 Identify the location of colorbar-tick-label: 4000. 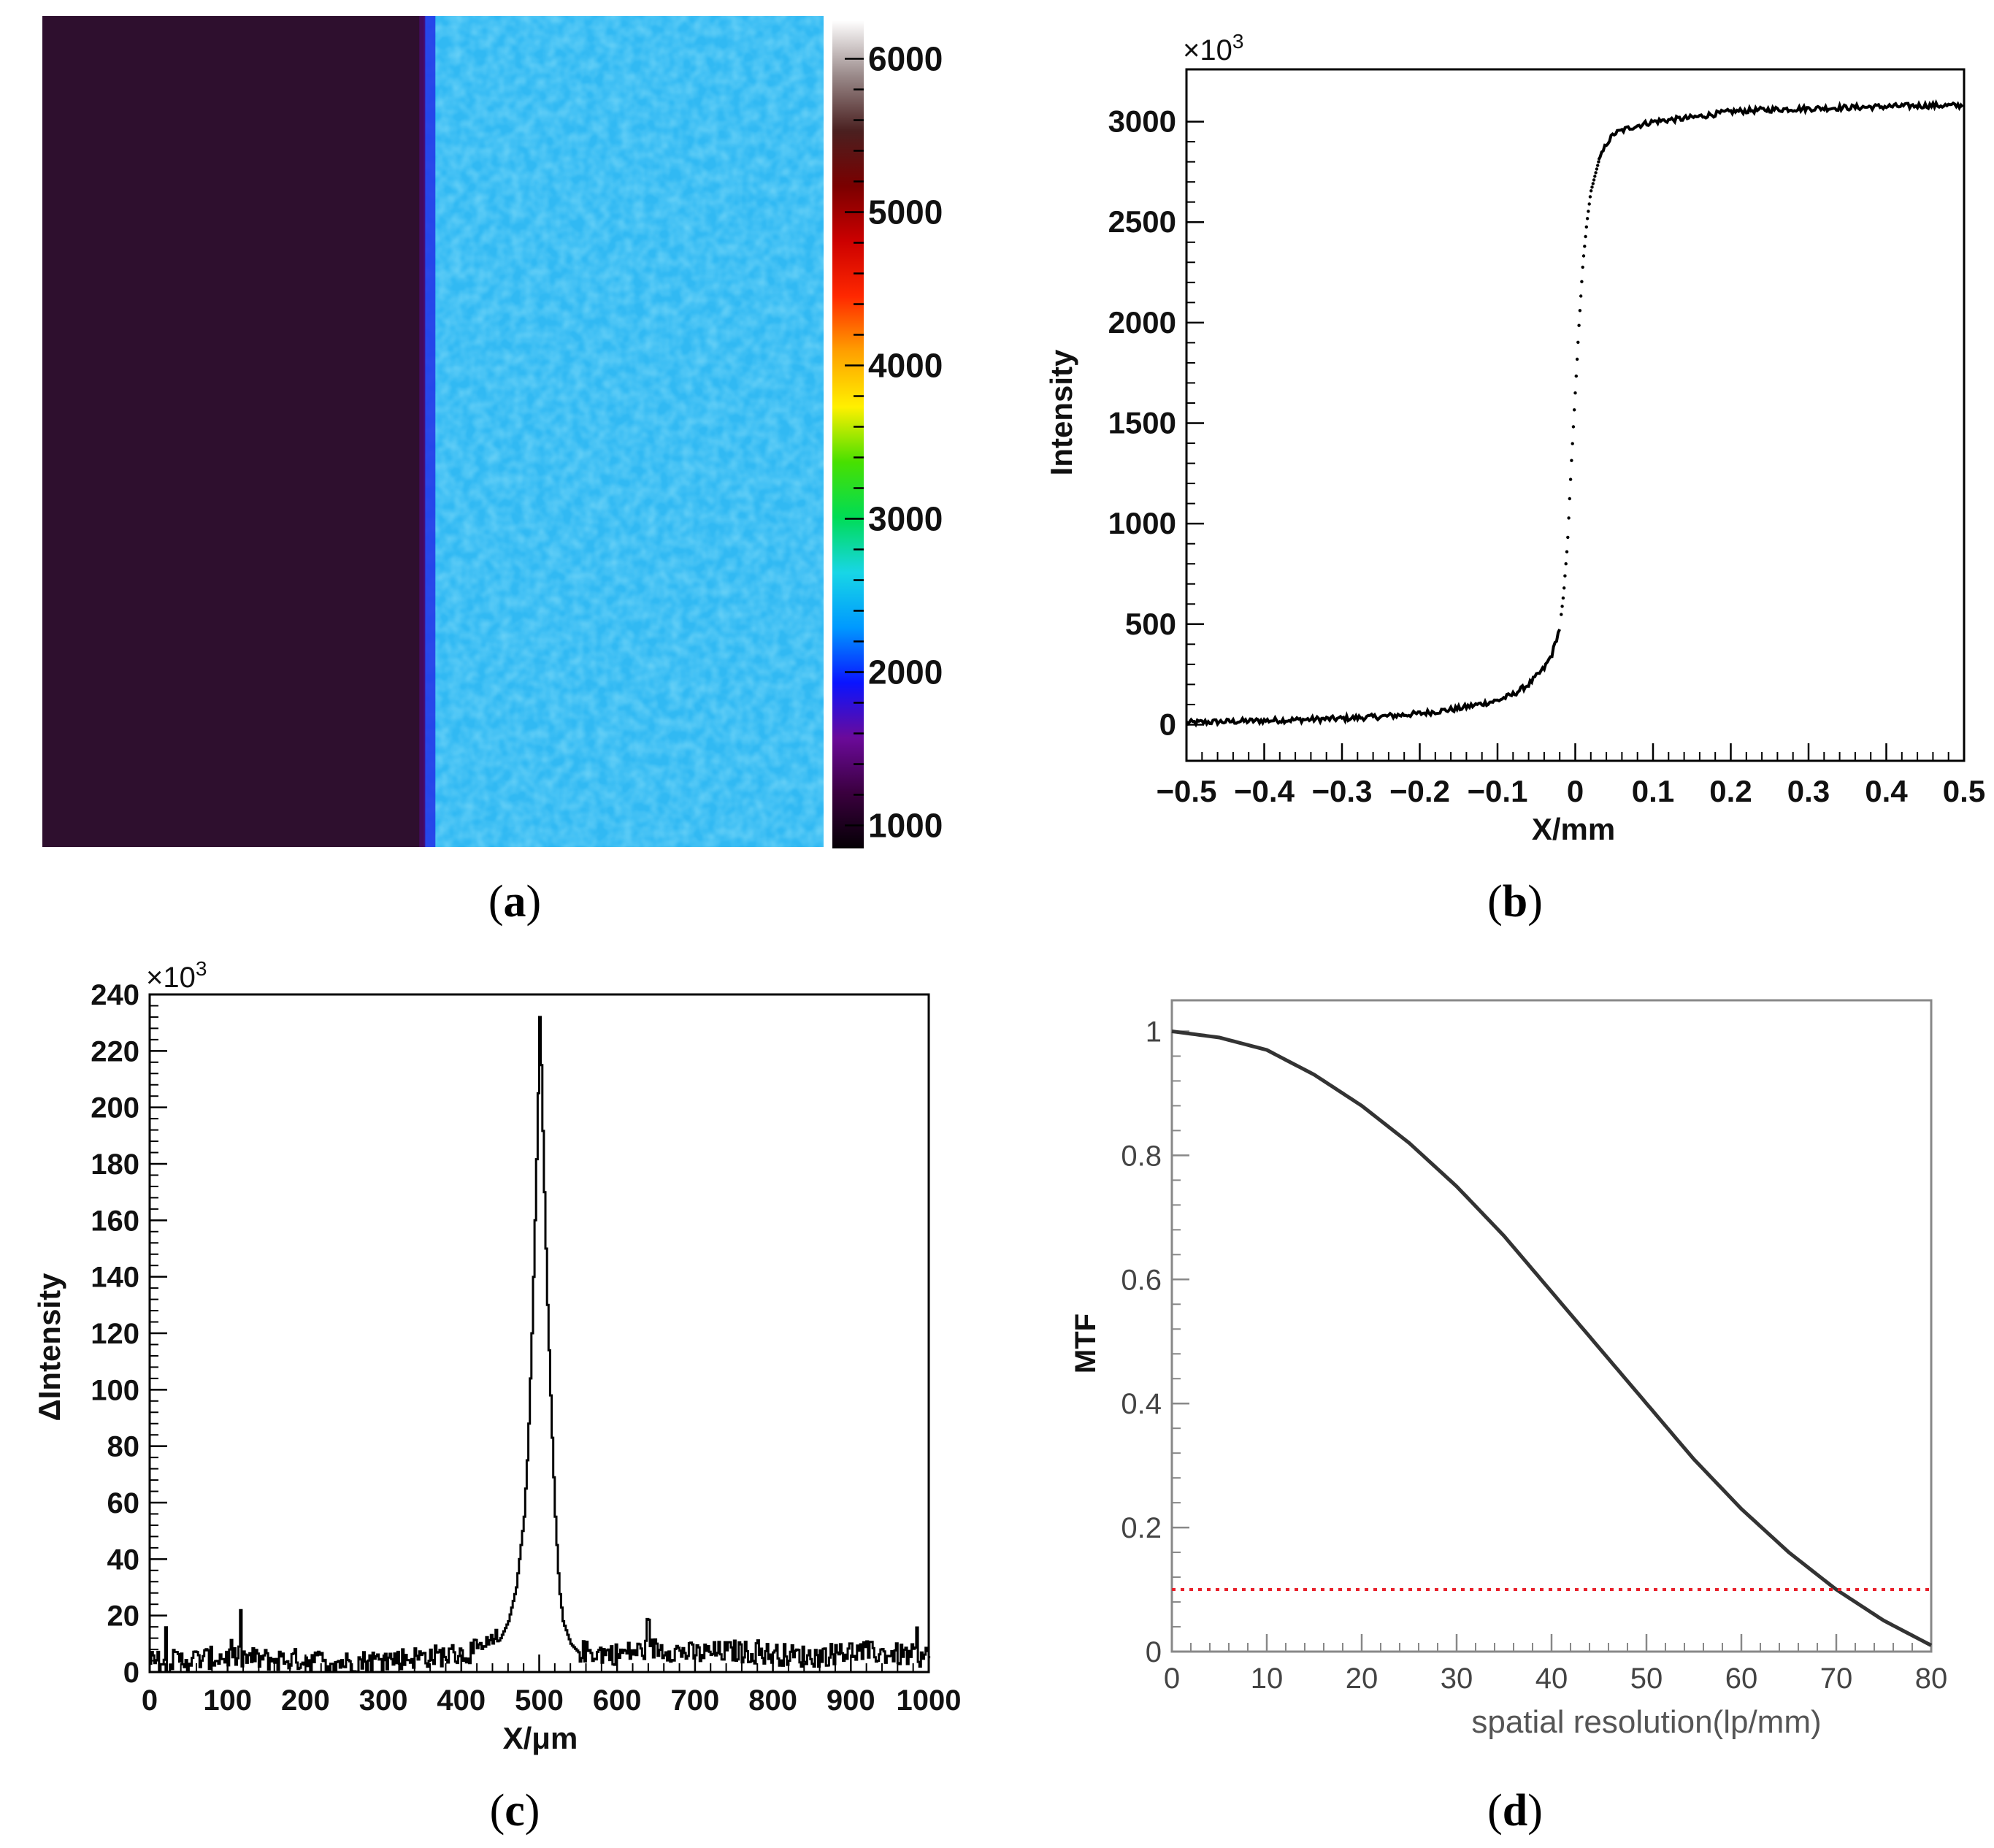
(905, 366).